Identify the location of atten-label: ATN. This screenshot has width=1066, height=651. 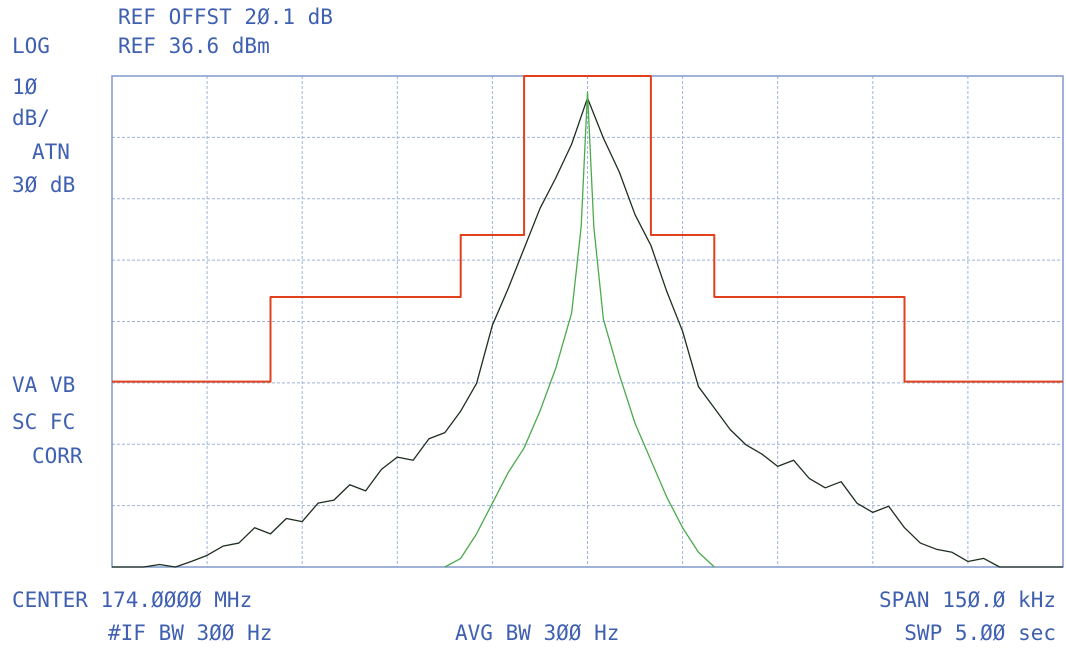
(51, 152).